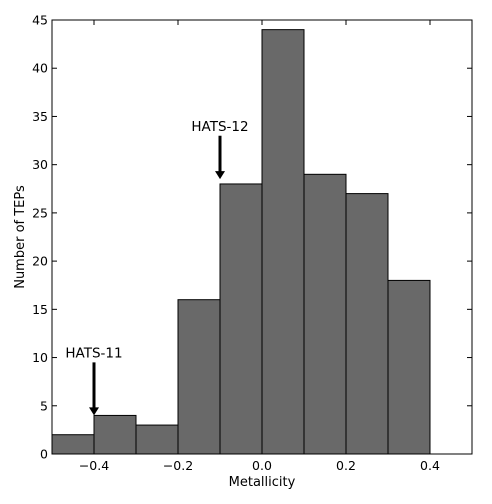  What do you see at coordinates (40, 68) in the screenshot?
I see `y-tick-label: 40` at bounding box center [40, 68].